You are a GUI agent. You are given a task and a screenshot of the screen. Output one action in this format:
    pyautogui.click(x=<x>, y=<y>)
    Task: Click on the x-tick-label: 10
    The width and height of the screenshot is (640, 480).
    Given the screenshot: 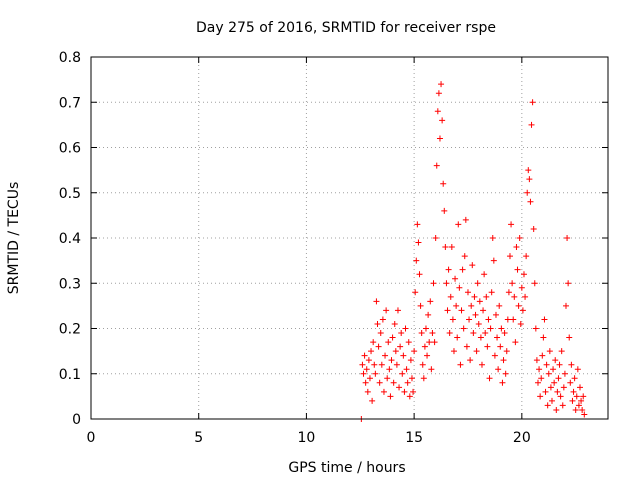 What is the action you would take?
    pyautogui.click(x=307, y=438)
    